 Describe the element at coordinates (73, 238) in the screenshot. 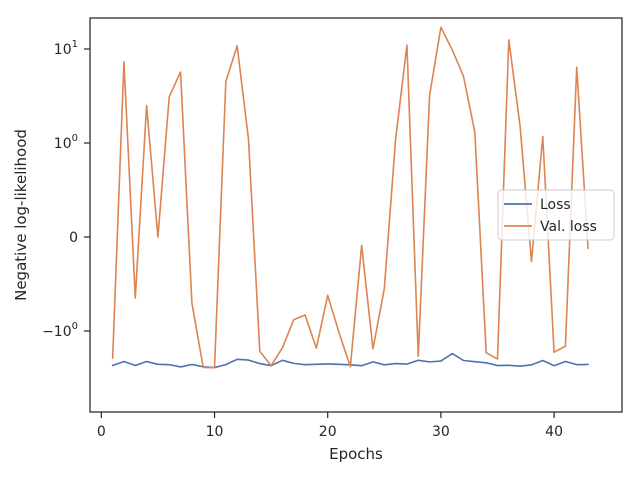

I see `y-tick-label-2: 0` at that location.